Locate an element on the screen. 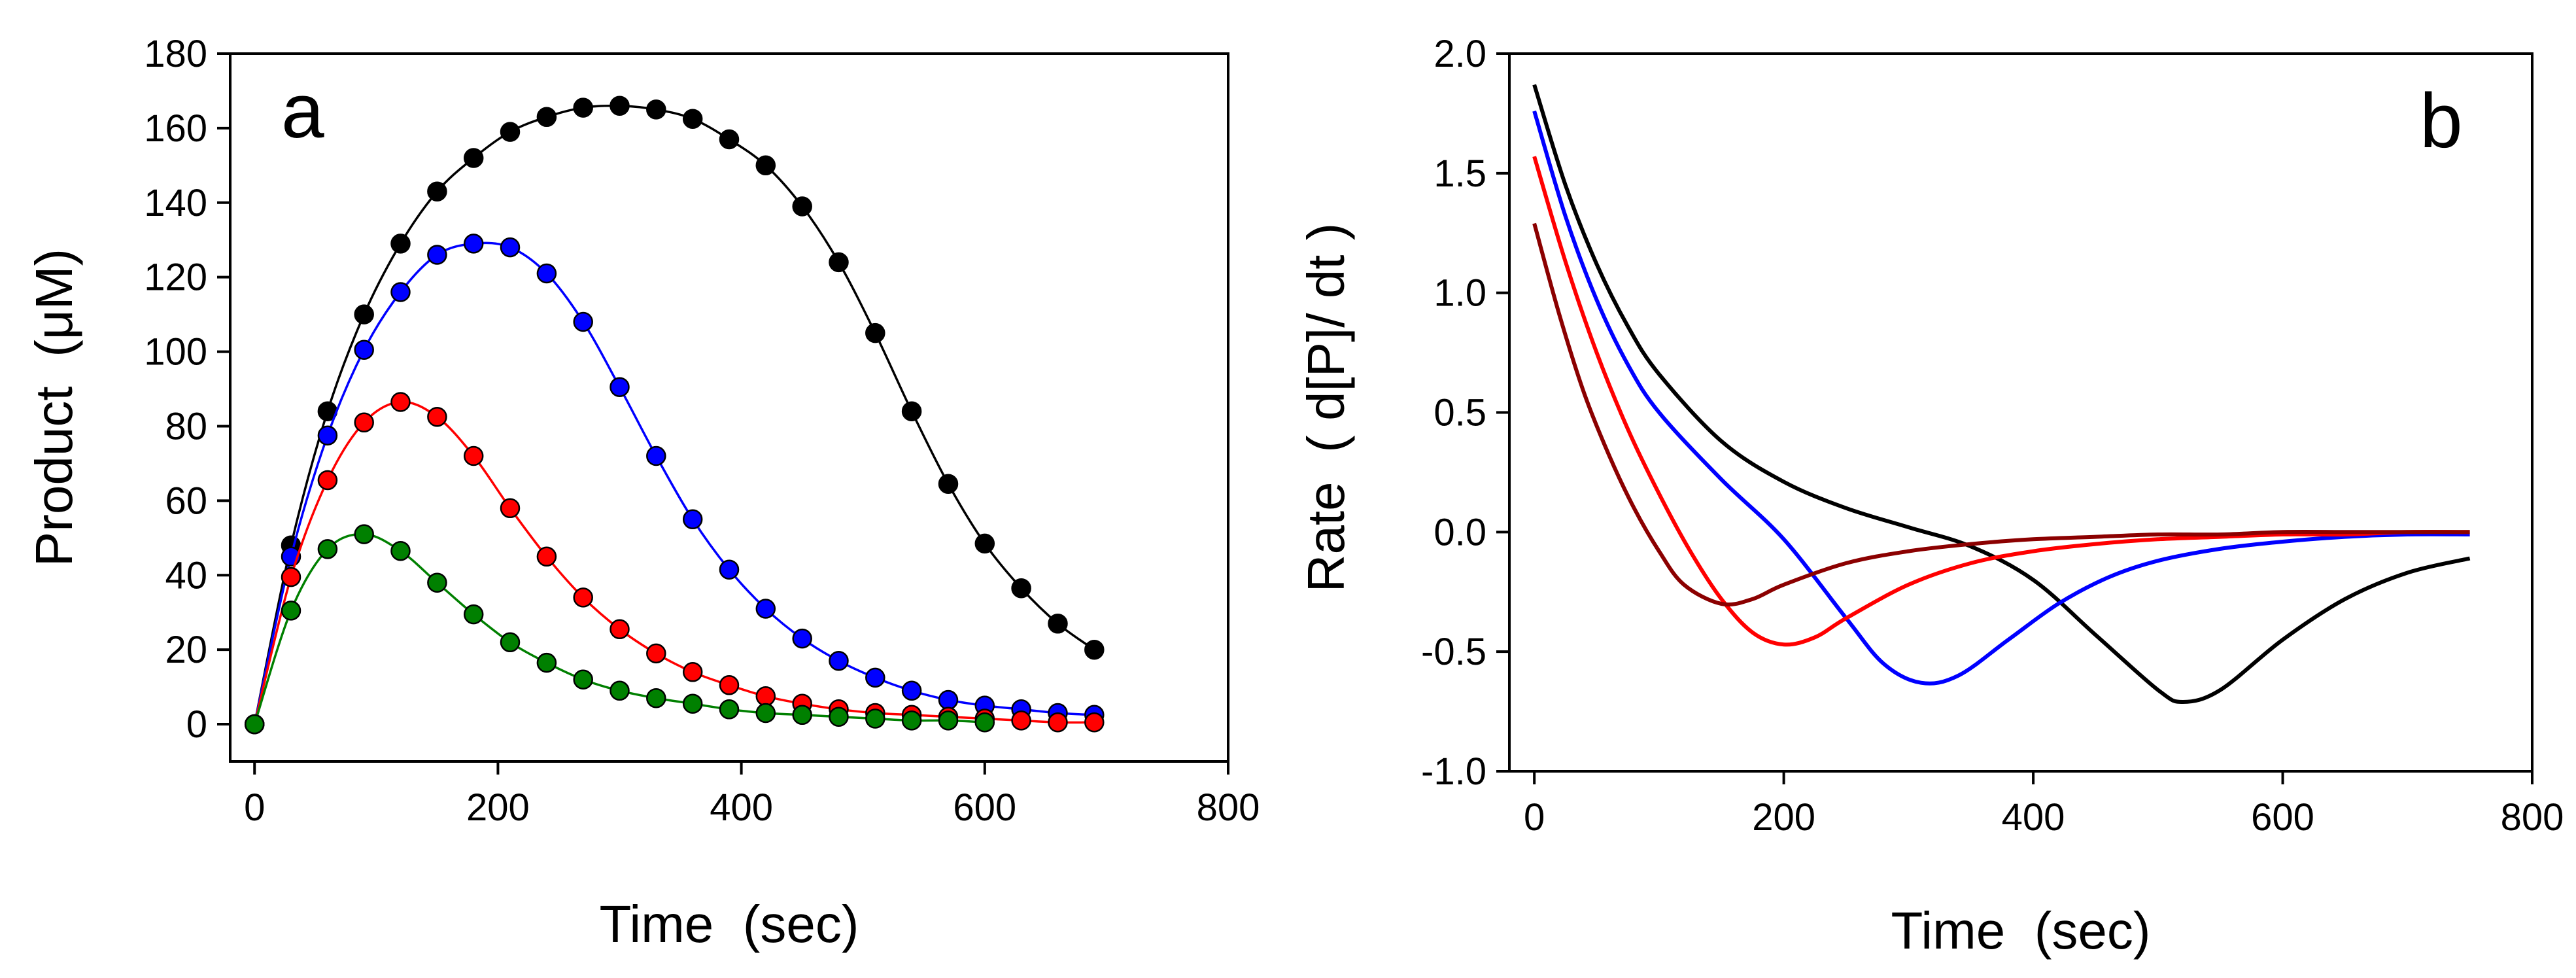  panel-b-y-tick-label: 1.5 is located at coordinates (1460, 173).